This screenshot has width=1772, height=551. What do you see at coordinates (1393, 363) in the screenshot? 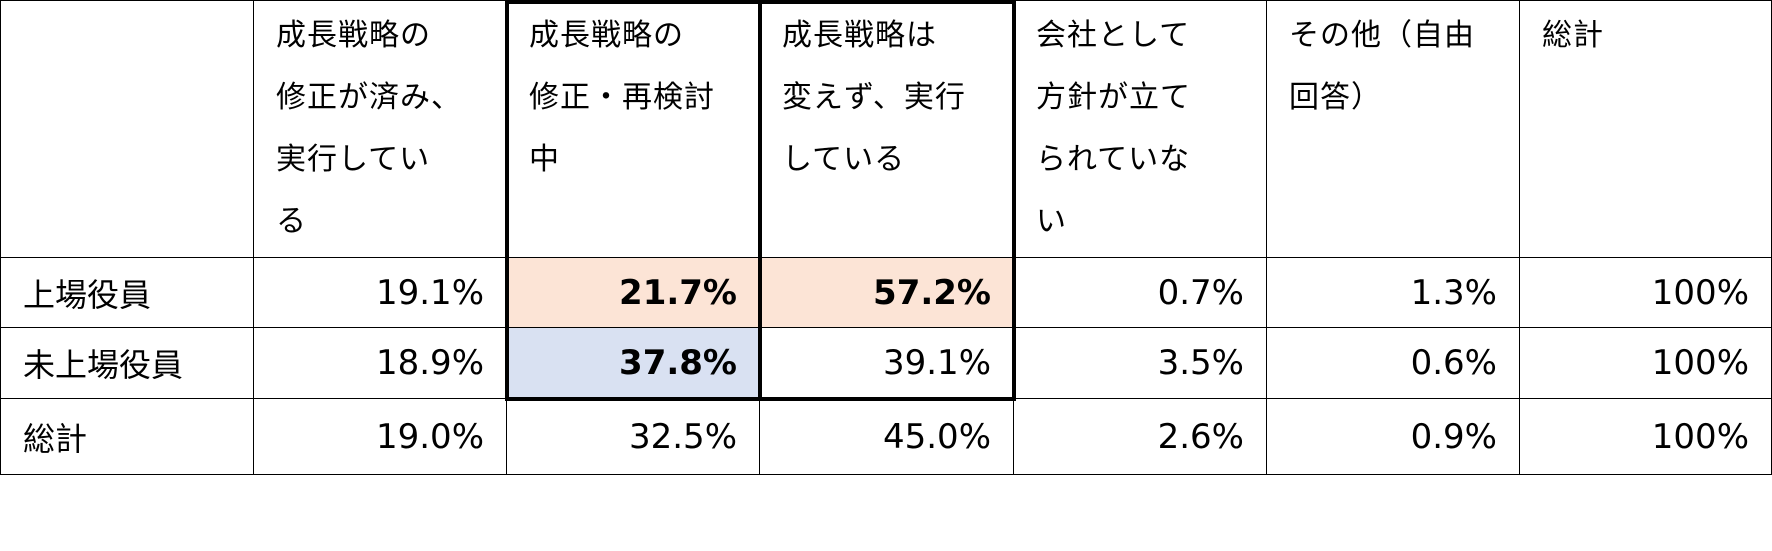
I see `value-cell: 0.6%` at bounding box center [1393, 363].